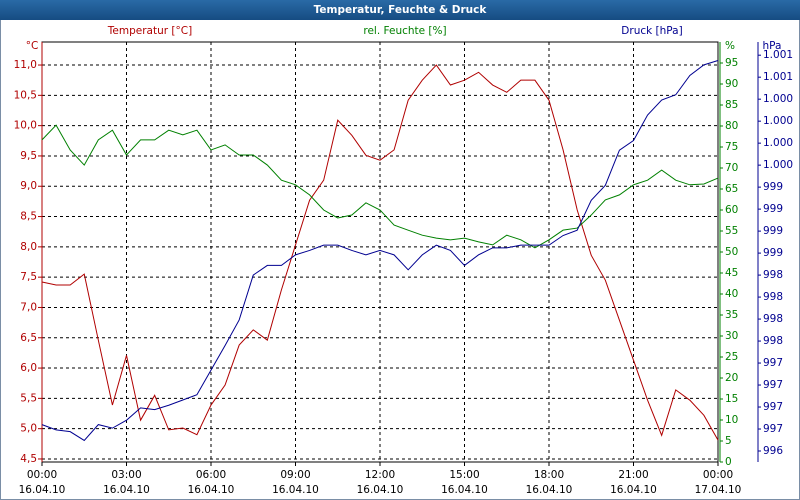 Image resolution: width=800 pixels, height=500 pixels. I want to click on y2-tick-label: 25, so click(731, 357).